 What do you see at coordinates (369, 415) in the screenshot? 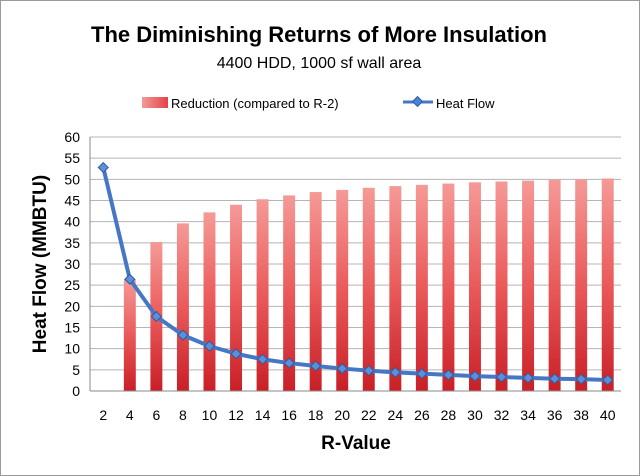
I see `x-tick-label: 22` at bounding box center [369, 415].